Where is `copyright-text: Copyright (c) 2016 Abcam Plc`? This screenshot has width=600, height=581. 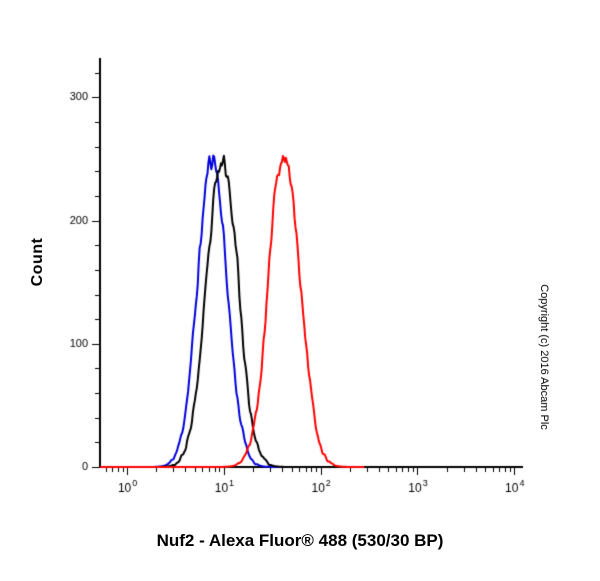 copyright-text: Copyright (c) 2016 Abcam Plc is located at coordinates (544, 357).